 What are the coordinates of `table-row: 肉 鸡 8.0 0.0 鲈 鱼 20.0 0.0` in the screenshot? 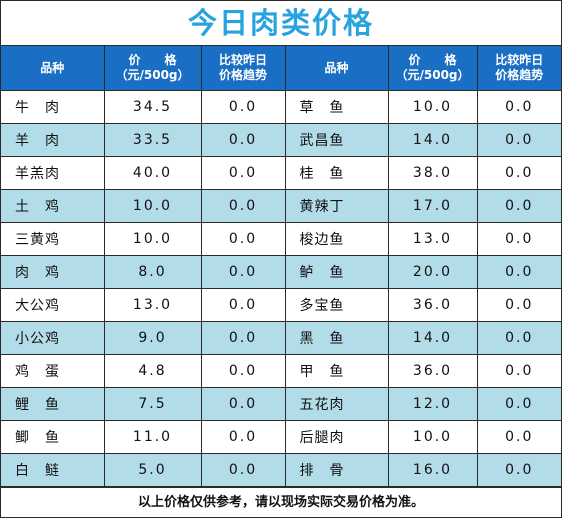 It's located at (281, 272).